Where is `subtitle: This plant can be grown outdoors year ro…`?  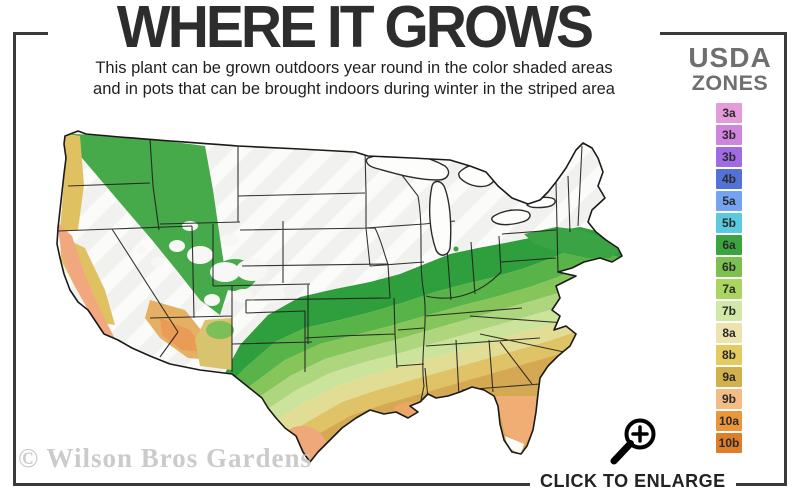 subtitle: This plant can be grown outdoors year ro… is located at coordinates (354, 79).